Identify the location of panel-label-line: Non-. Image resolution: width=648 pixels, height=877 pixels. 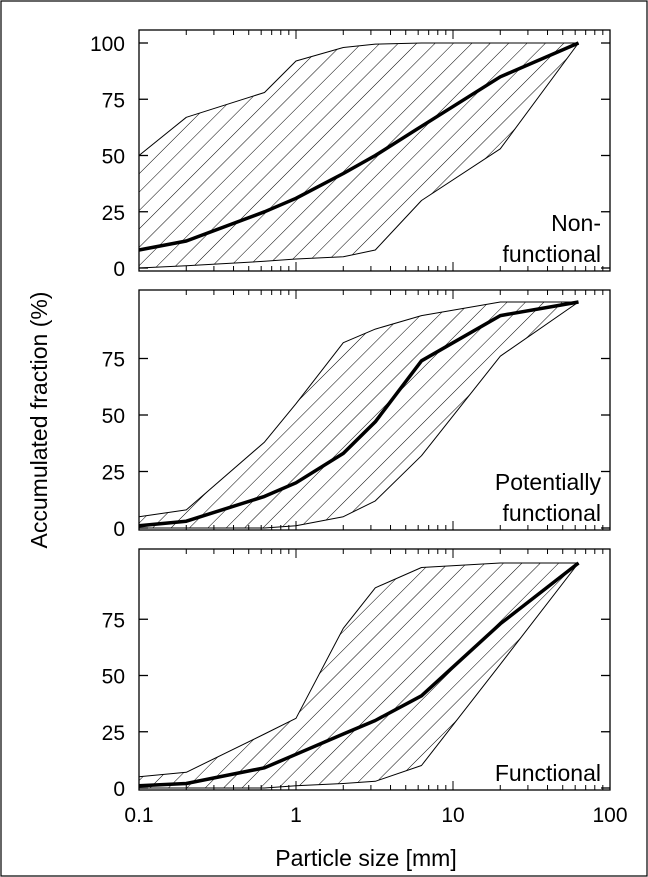
(576, 223).